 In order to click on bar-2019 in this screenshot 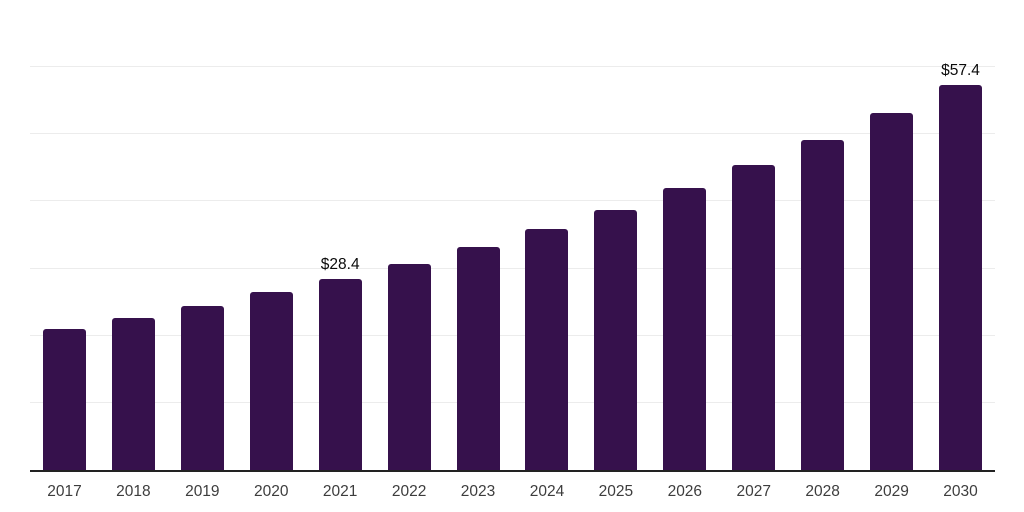, I will do `click(202, 387)`.